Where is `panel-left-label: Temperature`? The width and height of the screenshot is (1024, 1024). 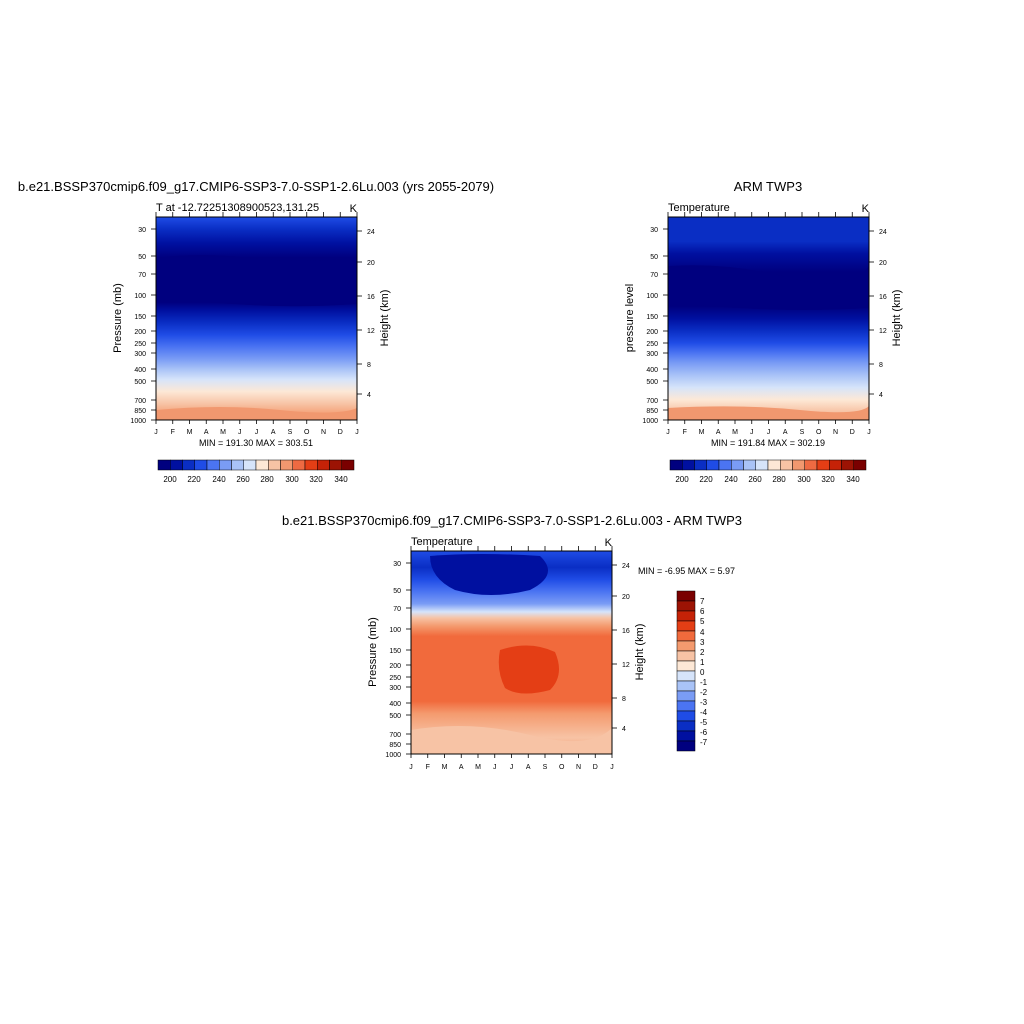 panel-left-label: Temperature is located at coordinates (442, 542).